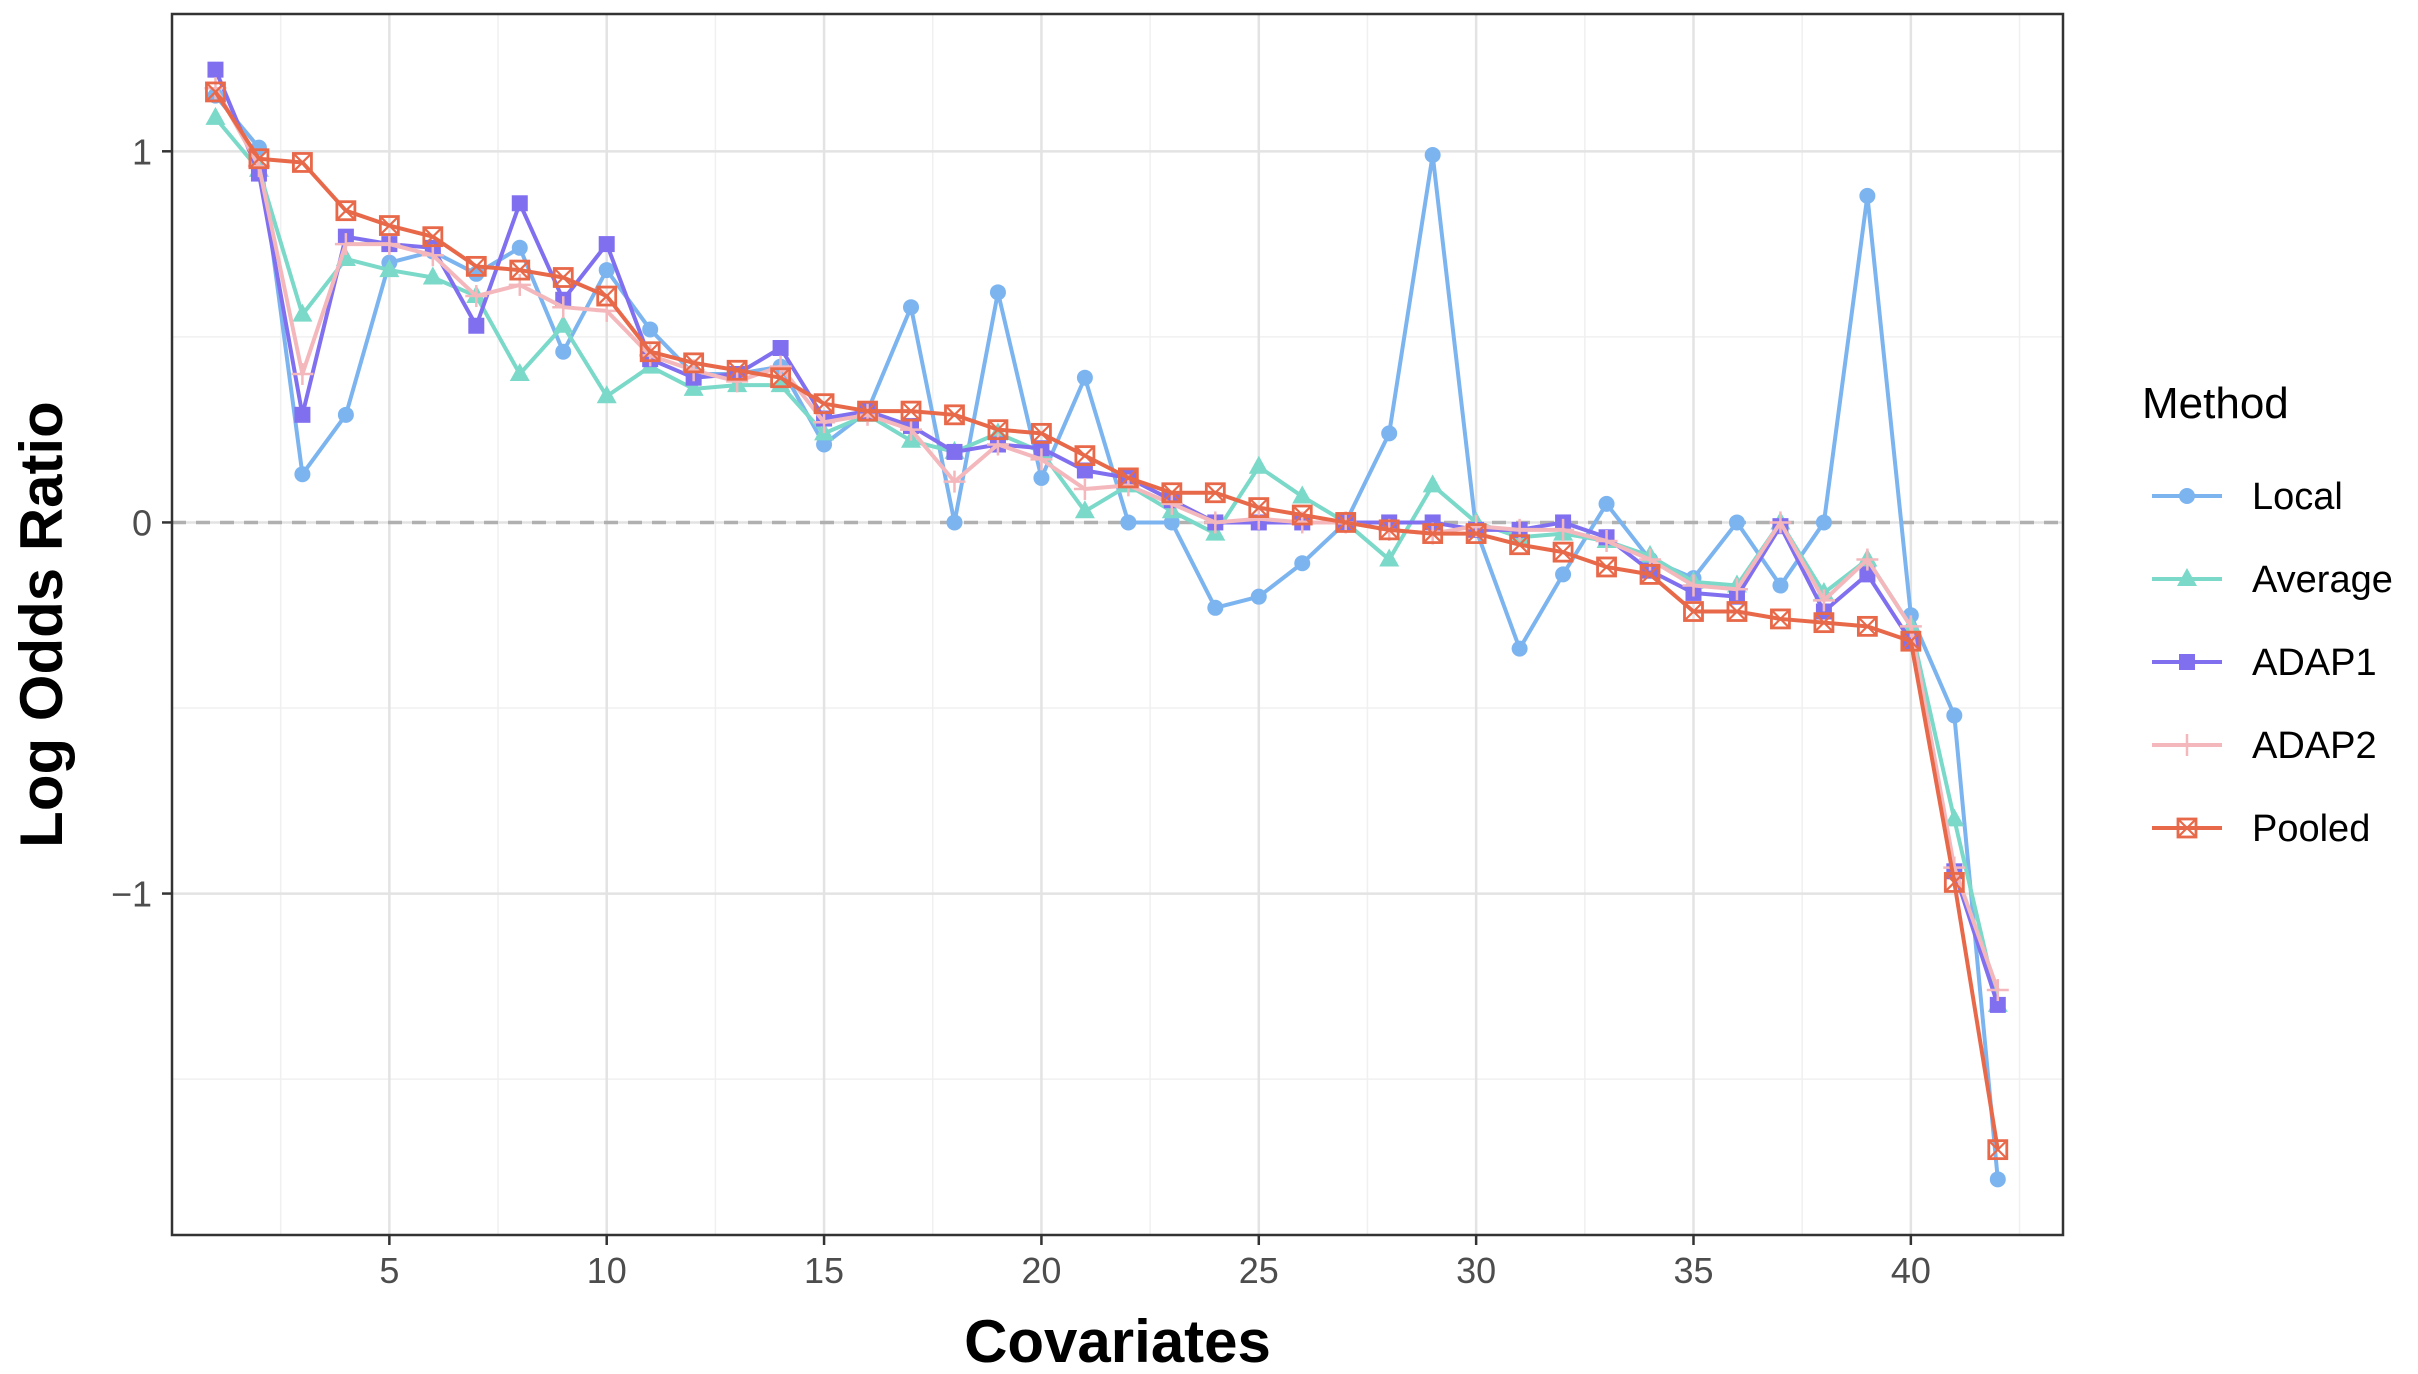 This screenshot has width=2418, height=1374. I want to click on x-tick-label: 40, so click(1911, 1270).